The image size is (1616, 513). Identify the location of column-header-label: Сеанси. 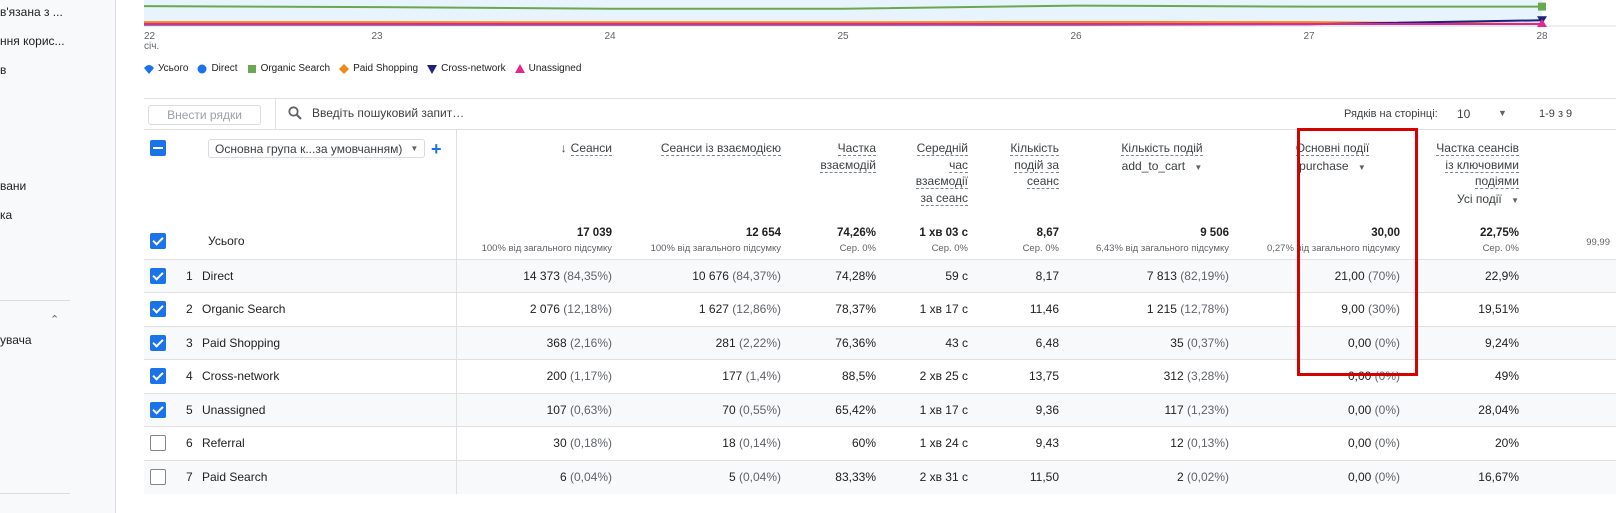
(591, 148).